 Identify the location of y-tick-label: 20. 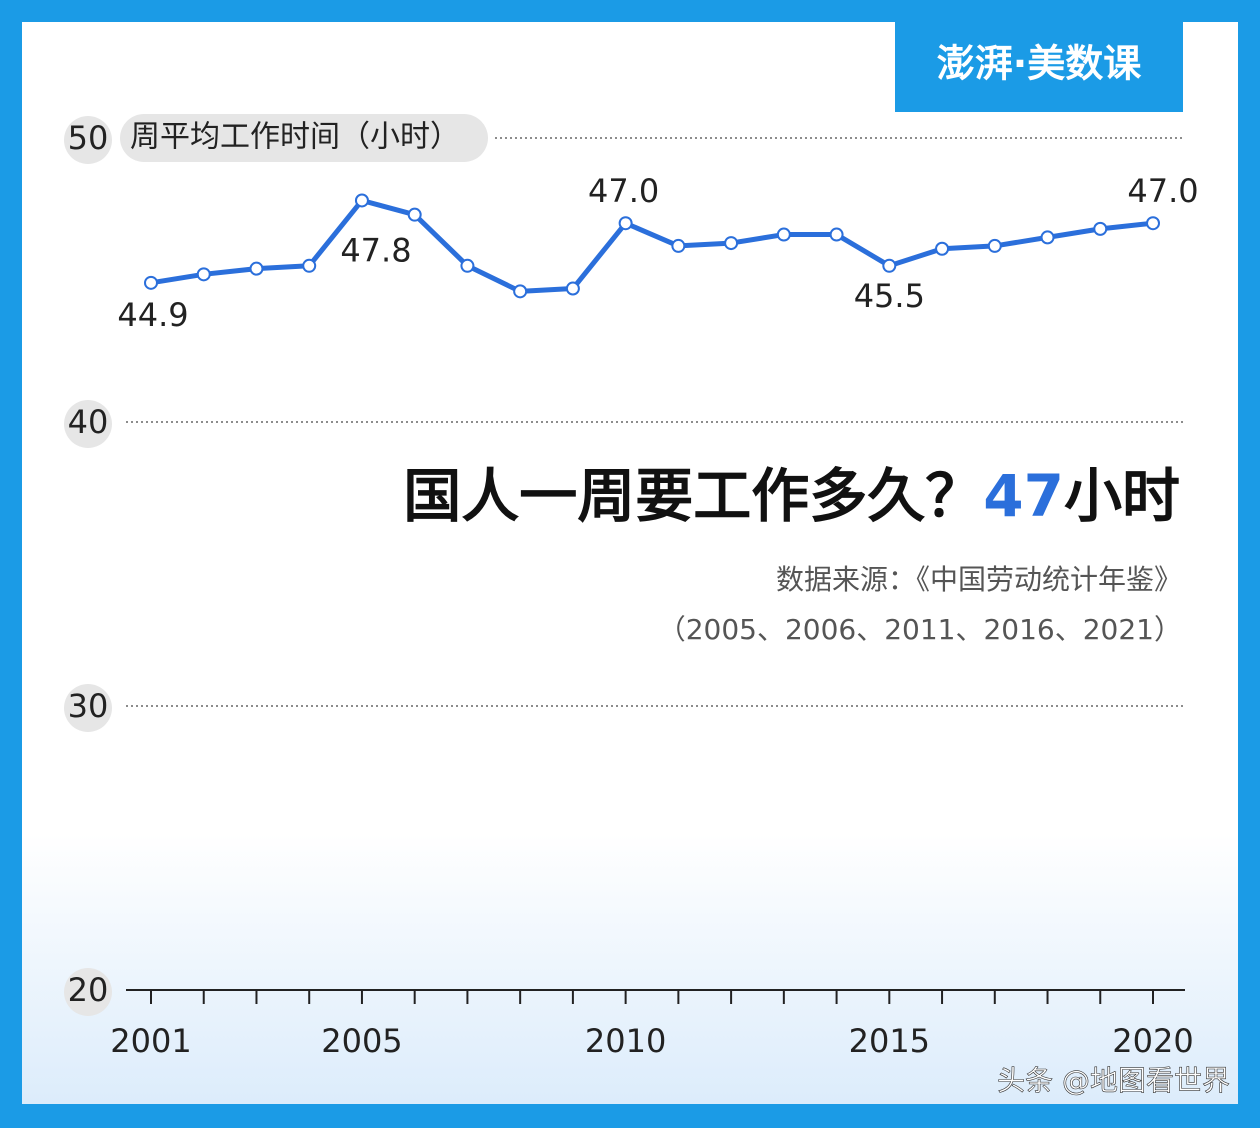
(88, 990).